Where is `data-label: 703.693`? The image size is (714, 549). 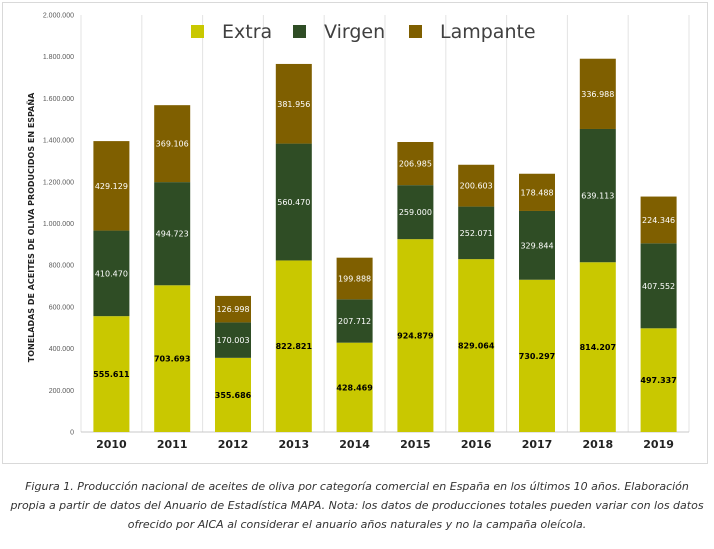
data-label: 703.693 is located at coordinates (172, 359).